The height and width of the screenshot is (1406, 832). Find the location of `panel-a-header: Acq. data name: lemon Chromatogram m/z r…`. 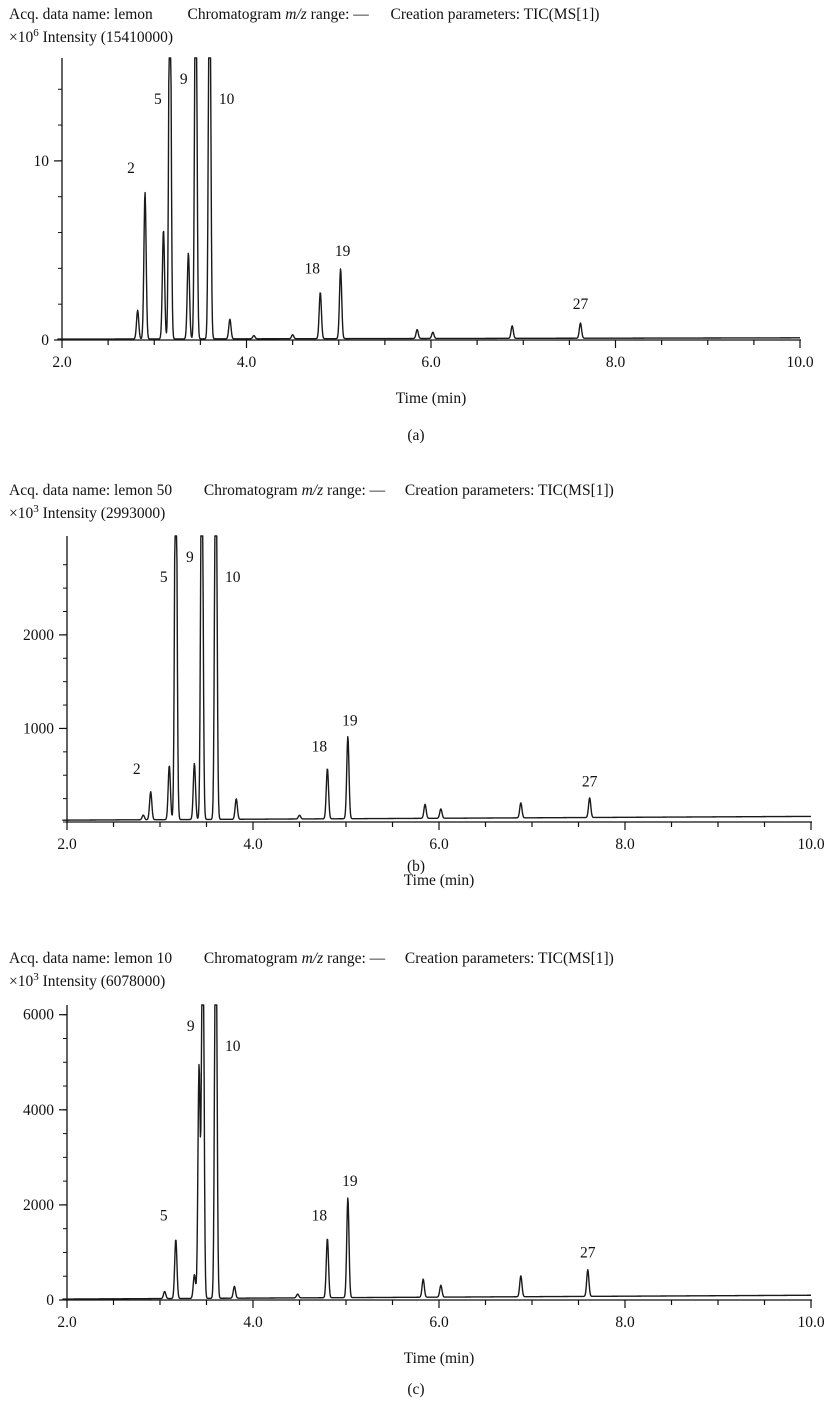

panel-a-header: Acq. data name: lemon Chromatogram m/z r… is located at coordinates (304, 15).